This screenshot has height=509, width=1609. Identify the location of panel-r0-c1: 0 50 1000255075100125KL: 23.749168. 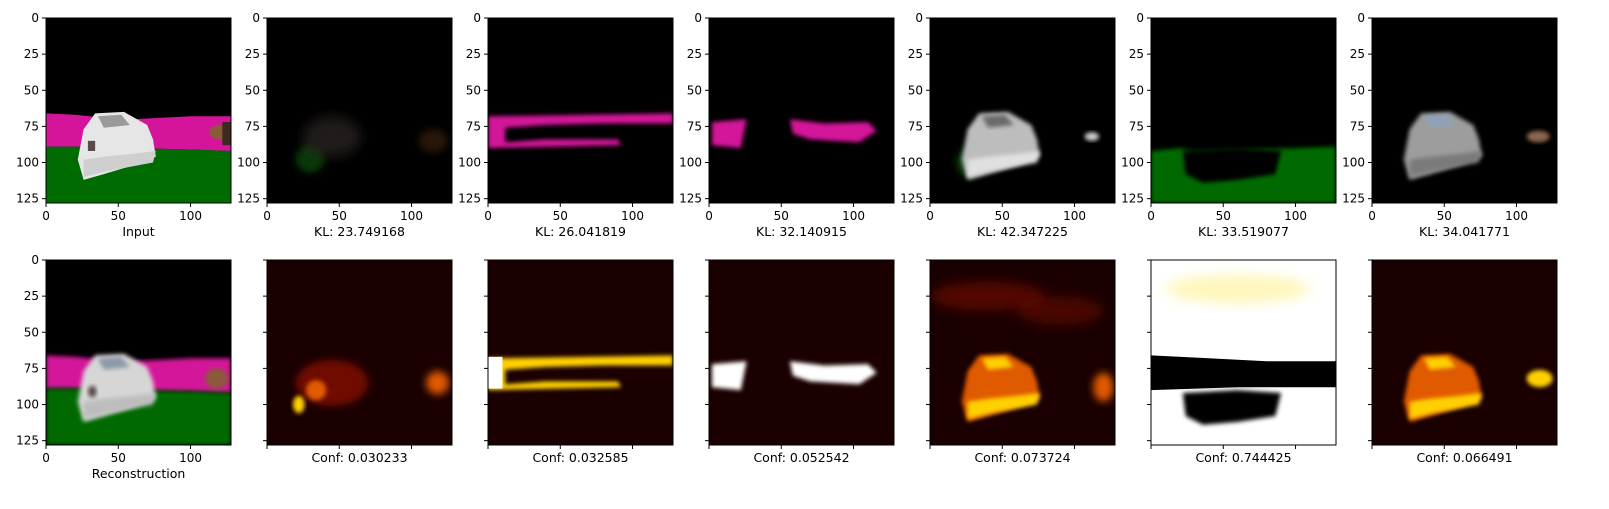
(344, 125).